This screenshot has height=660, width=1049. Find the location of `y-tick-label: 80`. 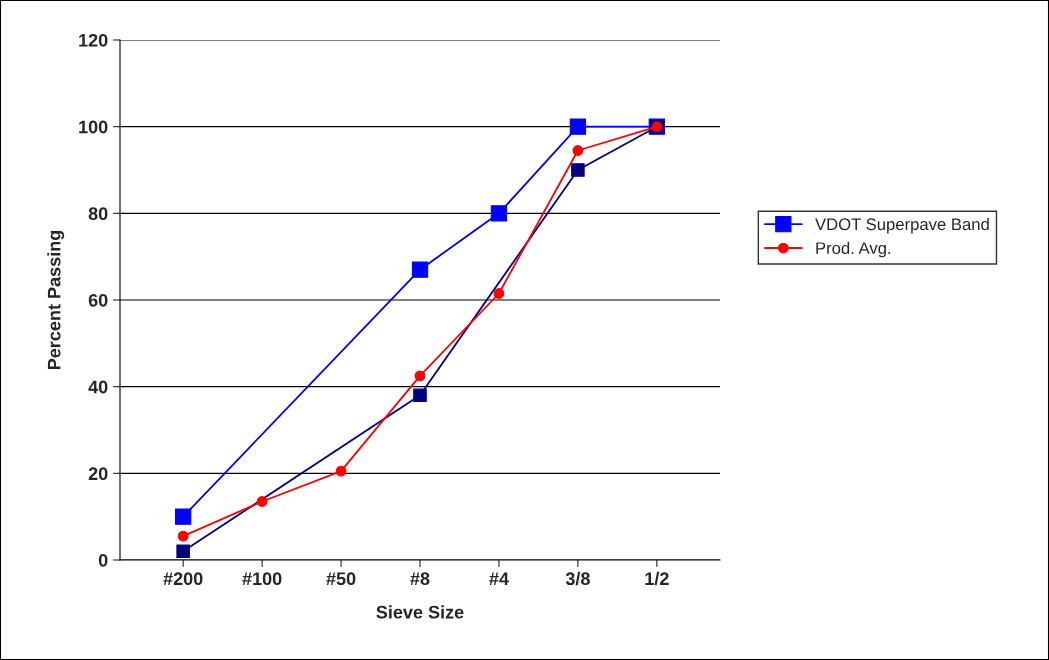

y-tick-label: 80 is located at coordinates (98, 214).